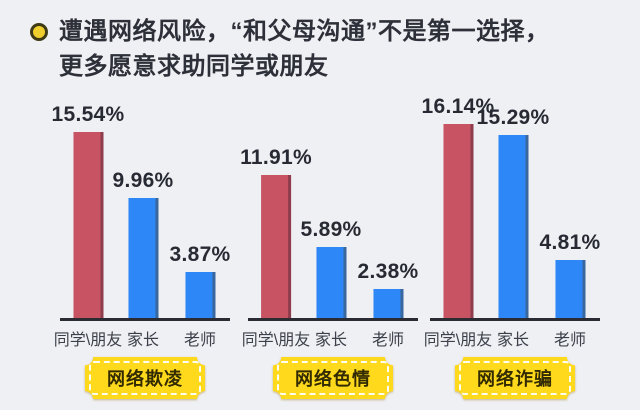  I want to click on bar-value-label: 5.89%, so click(331, 229).